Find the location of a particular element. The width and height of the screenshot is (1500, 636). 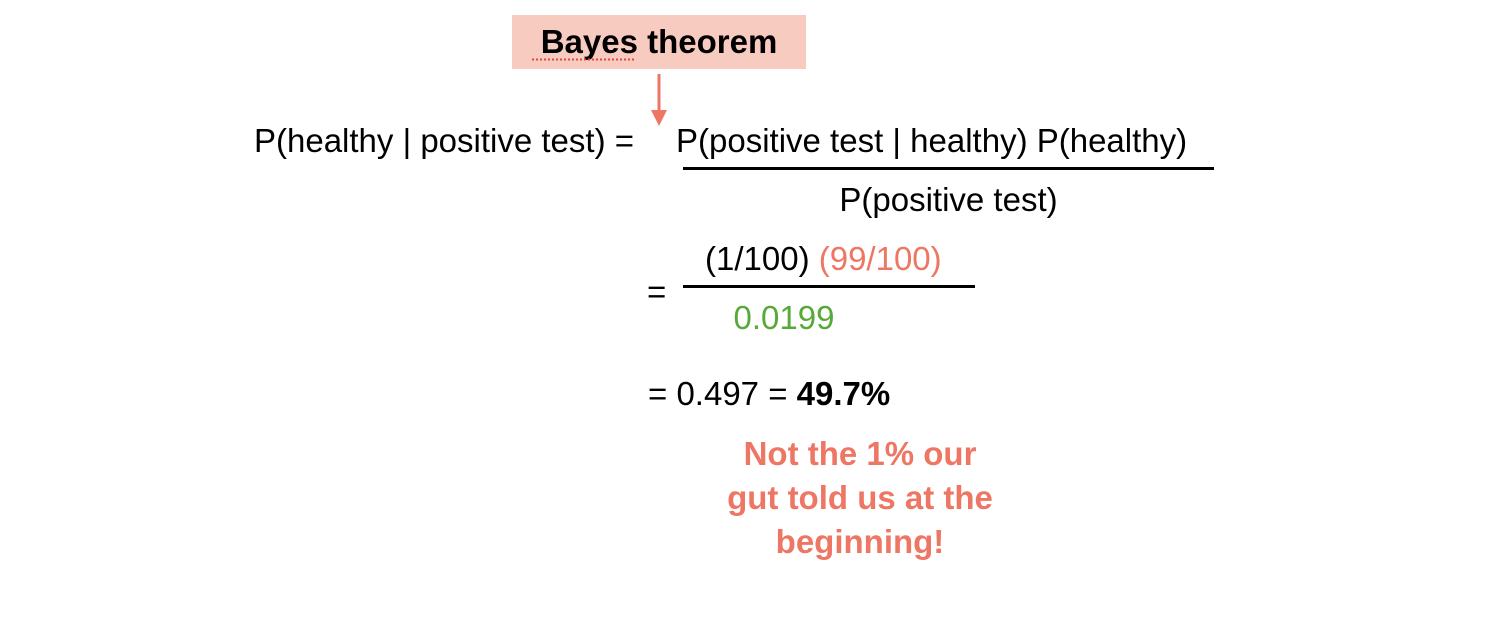

result-value: 49.7% is located at coordinates (843, 393).